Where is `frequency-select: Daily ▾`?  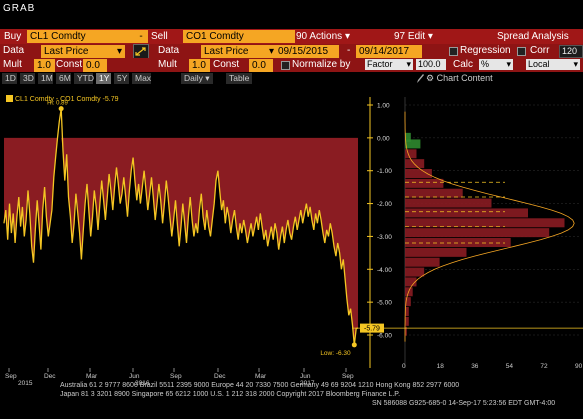
frequency-select: Daily ▾ is located at coordinates (197, 78).